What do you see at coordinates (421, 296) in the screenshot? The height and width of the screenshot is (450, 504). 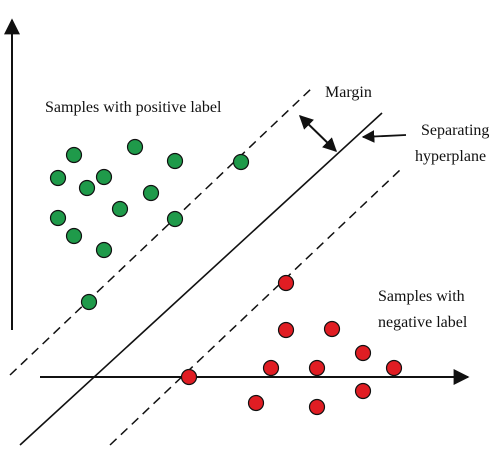 I see `negative-label-line1: Samples with` at bounding box center [421, 296].